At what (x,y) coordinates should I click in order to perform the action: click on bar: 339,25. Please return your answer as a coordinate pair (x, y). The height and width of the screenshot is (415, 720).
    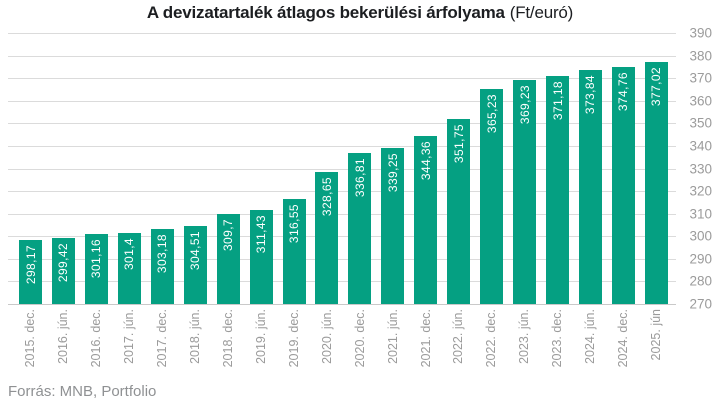
    Looking at the image, I should click on (393, 225).